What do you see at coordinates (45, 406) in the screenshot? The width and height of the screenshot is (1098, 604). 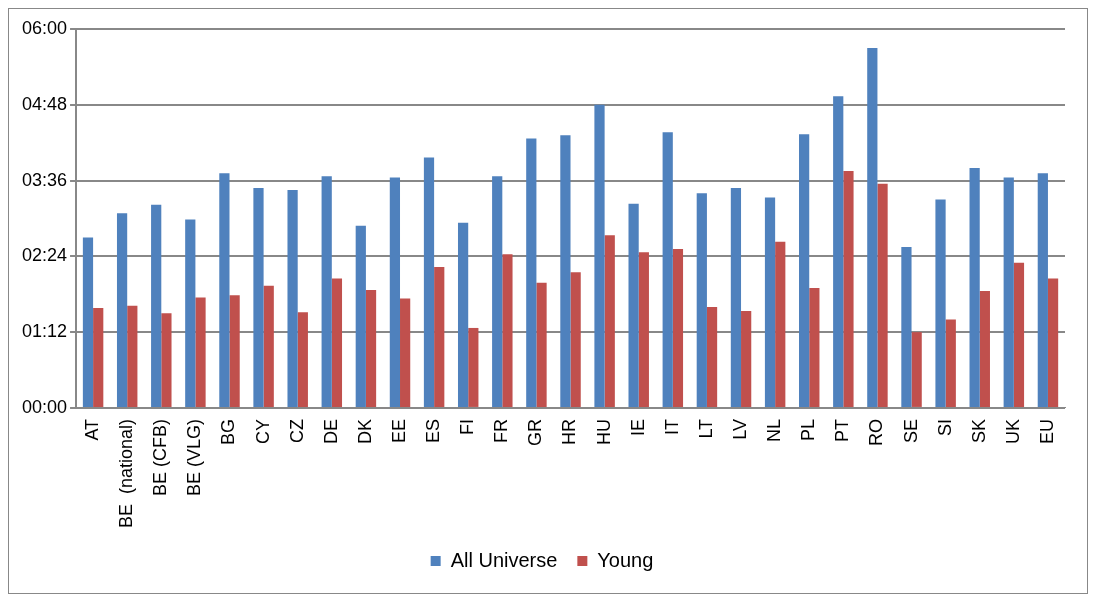 I see `y-tick-label: 00:00` at bounding box center [45, 406].